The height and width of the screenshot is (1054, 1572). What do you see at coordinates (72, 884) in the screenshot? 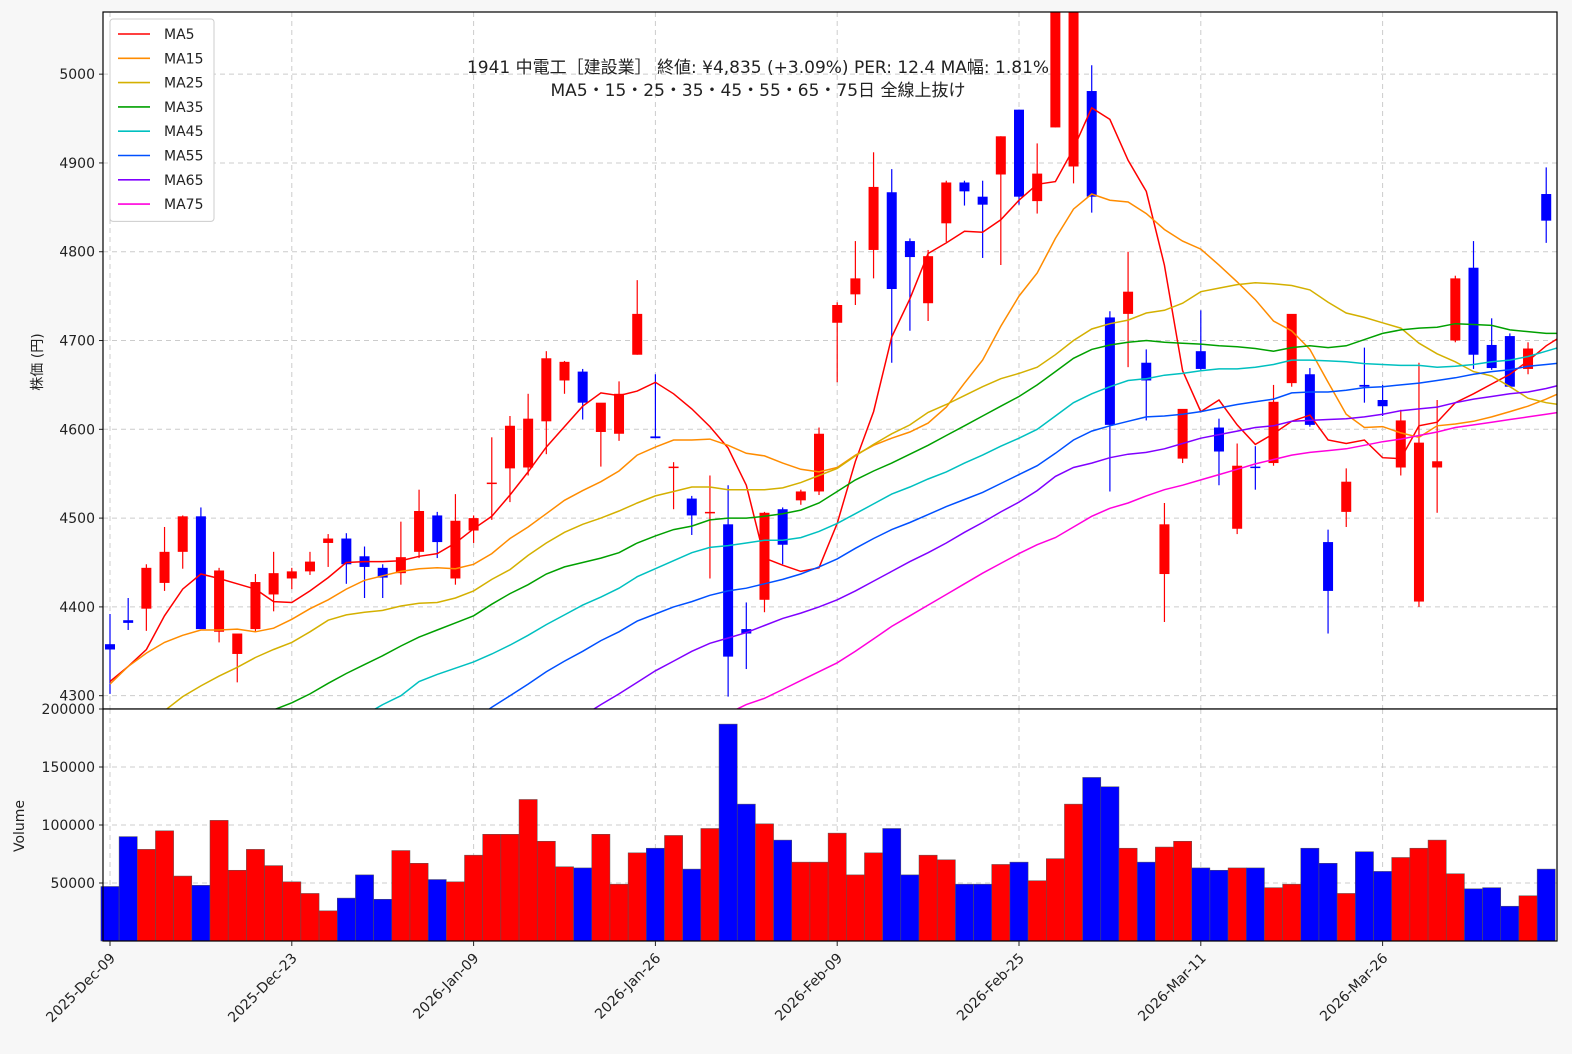
I see `volume-y-tick-label: 50000` at bounding box center [72, 884].